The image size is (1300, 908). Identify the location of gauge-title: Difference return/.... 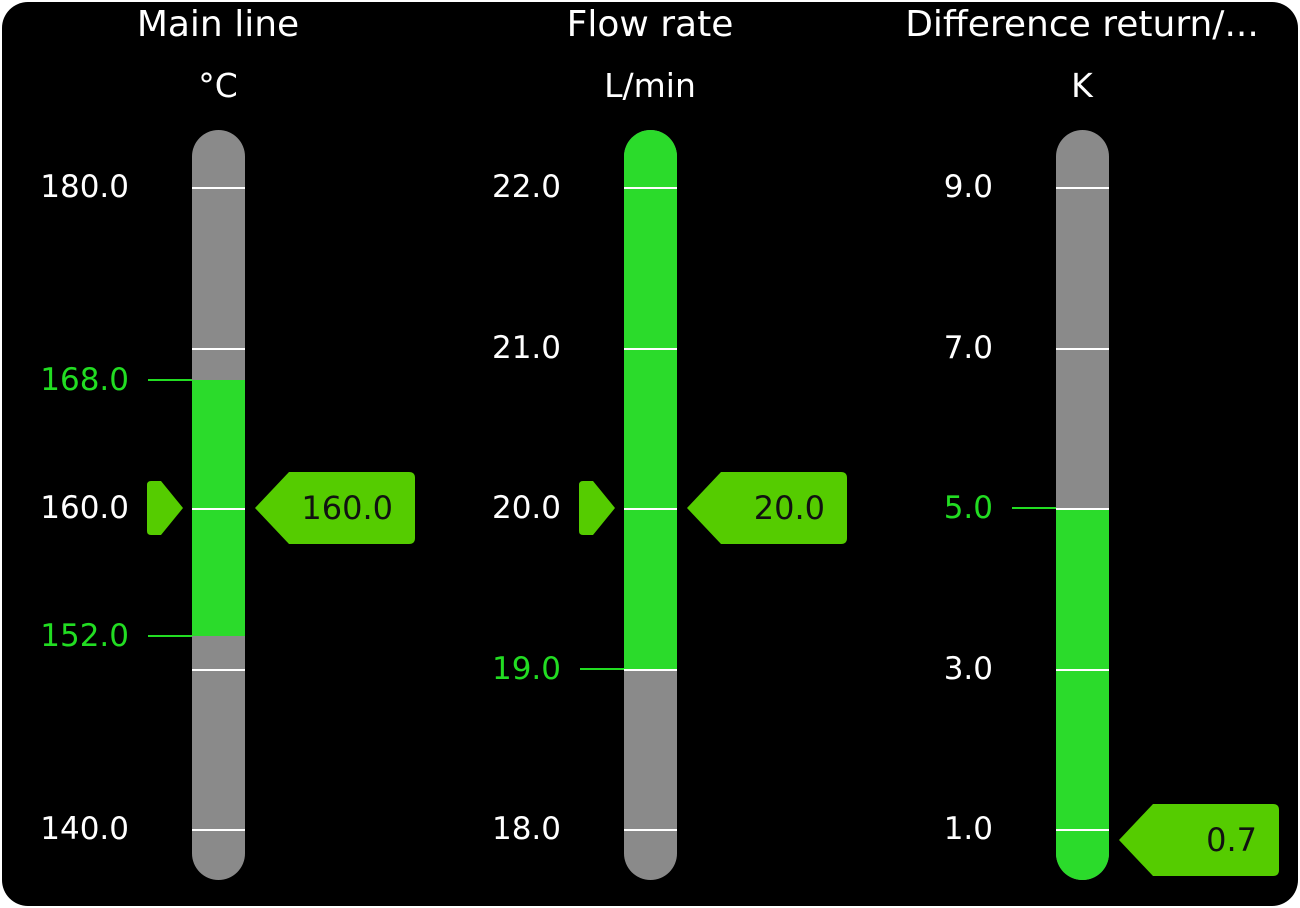
(1082, 24).